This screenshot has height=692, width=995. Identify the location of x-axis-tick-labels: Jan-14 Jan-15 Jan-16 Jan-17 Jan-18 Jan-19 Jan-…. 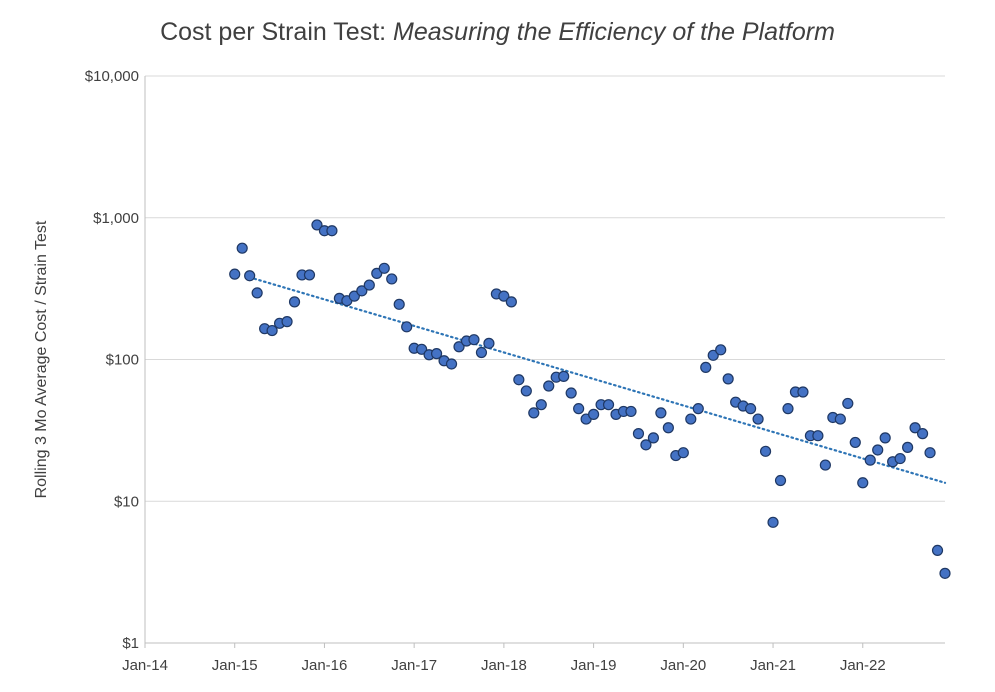
(504, 665).